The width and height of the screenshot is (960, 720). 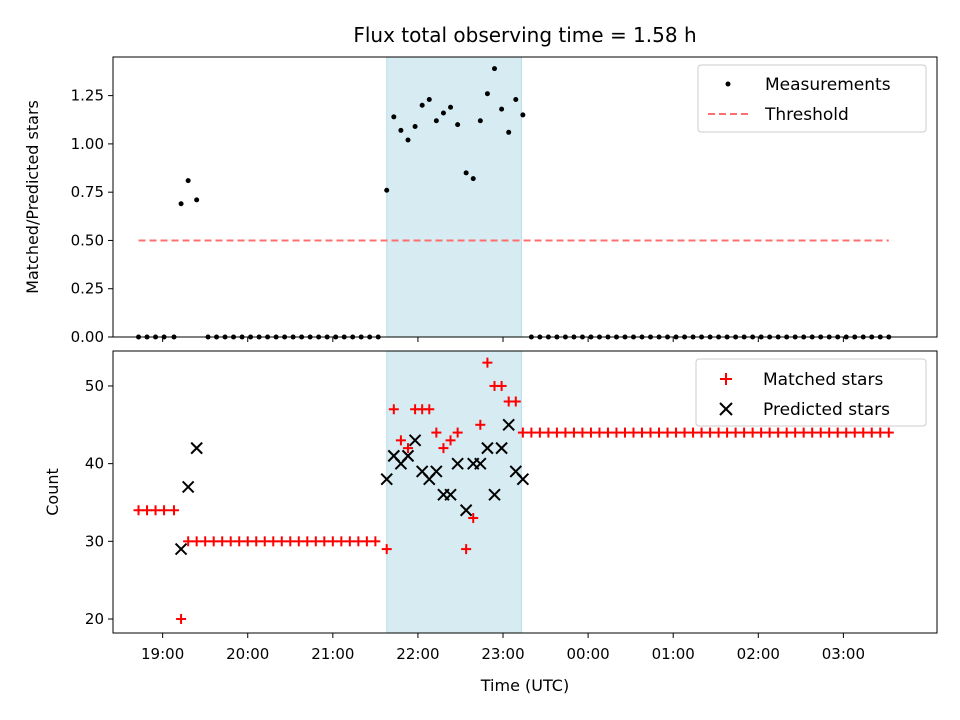 I want to click on x-tick-label: 01:00, so click(x=673, y=654).